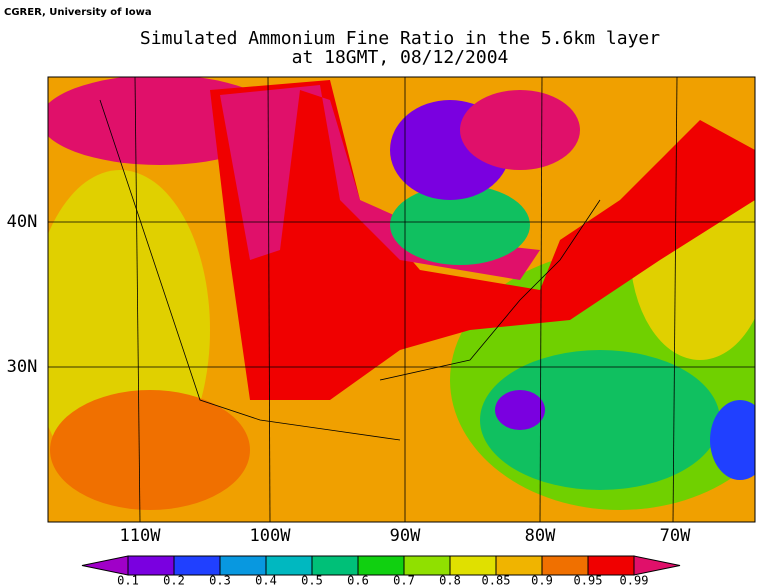  What do you see at coordinates (404, 580) in the screenshot?
I see `colorbar-label: 0.7` at bounding box center [404, 580].